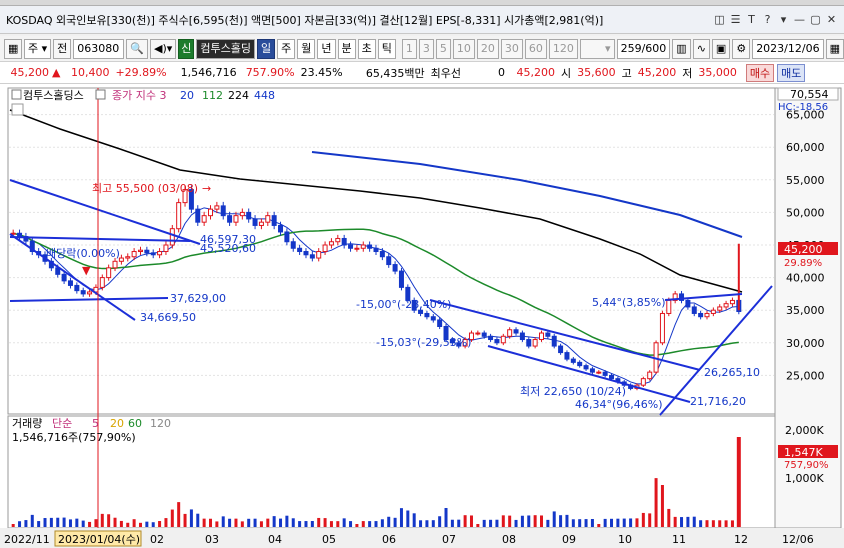  Describe the element at coordinates (95, 423) in the screenshot. I see `volume-ma-5: 5` at that location.